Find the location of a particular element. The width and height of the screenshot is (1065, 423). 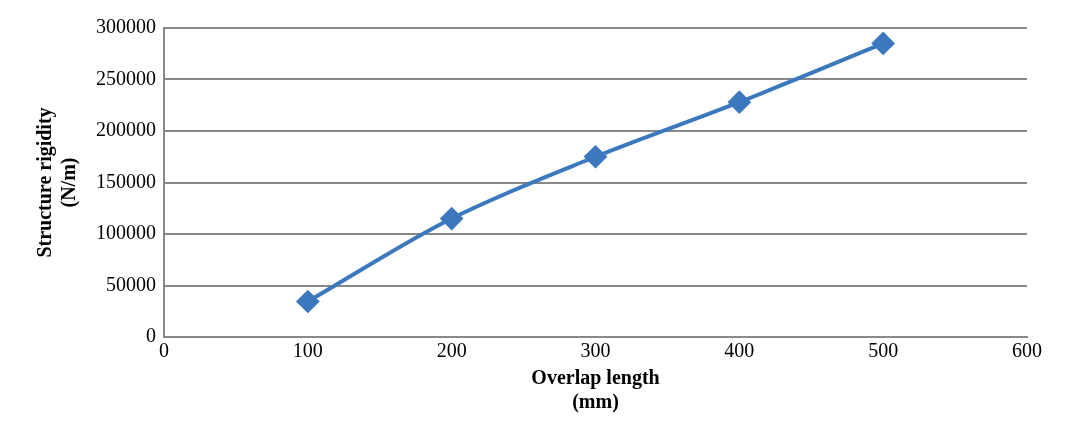

x-tick-label: 300 is located at coordinates (595, 350).